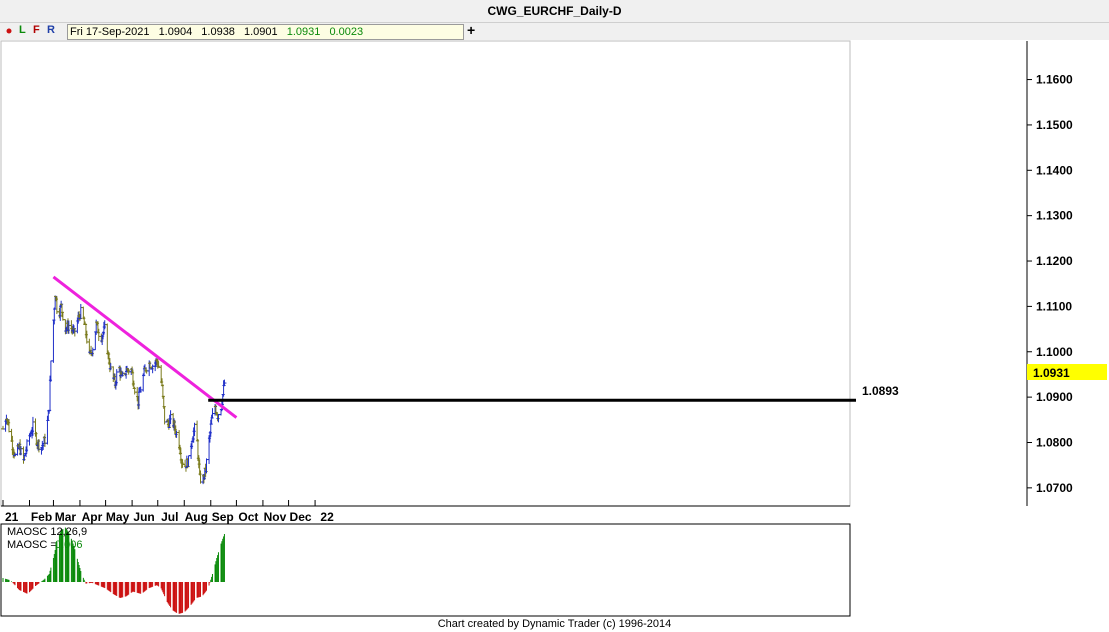 Image resolution: width=1109 pixels, height=632 pixels. Describe the element at coordinates (301, 517) in the screenshot. I see `x-tick-label: Dec` at that location.